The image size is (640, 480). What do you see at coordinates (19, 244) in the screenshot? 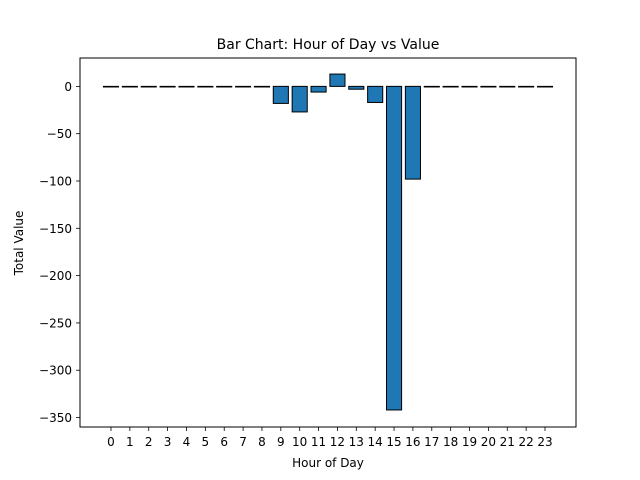
I see `y-axis-label: Total Value` at bounding box center [19, 244].